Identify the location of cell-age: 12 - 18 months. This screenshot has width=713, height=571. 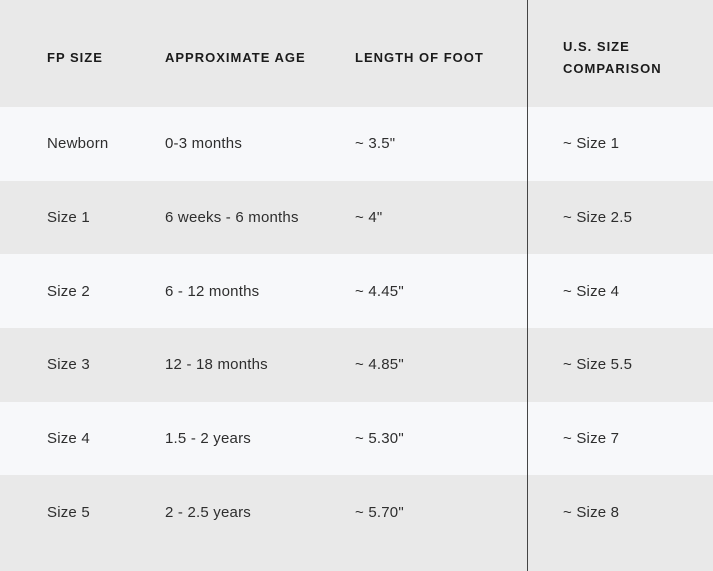
(216, 365).